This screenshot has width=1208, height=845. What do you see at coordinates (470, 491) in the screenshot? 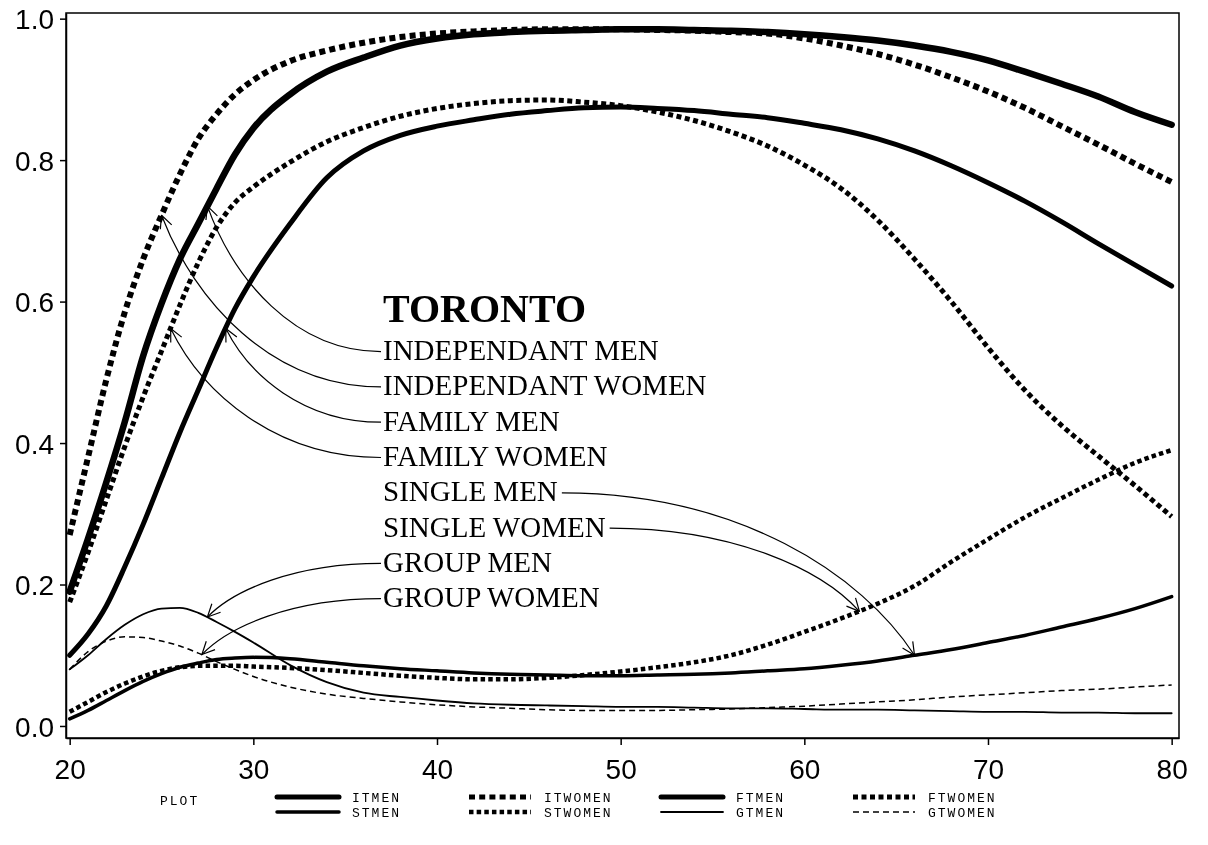
I see `annotation: SINGLE MEN` at bounding box center [470, 491].